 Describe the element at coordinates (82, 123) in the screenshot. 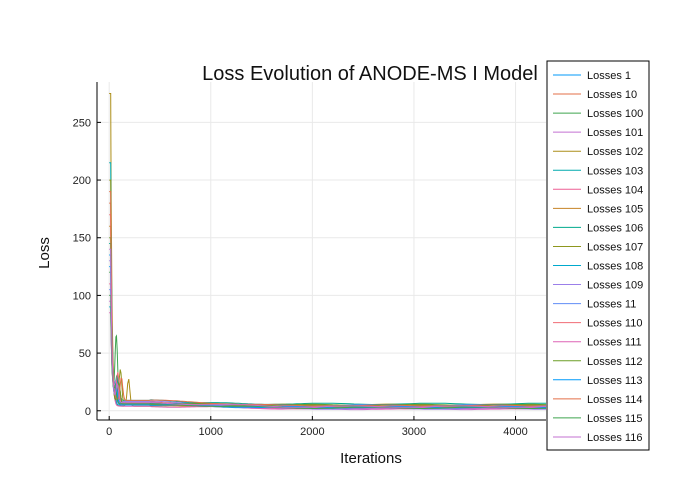

I see `y-tick-label: 250` at that location.